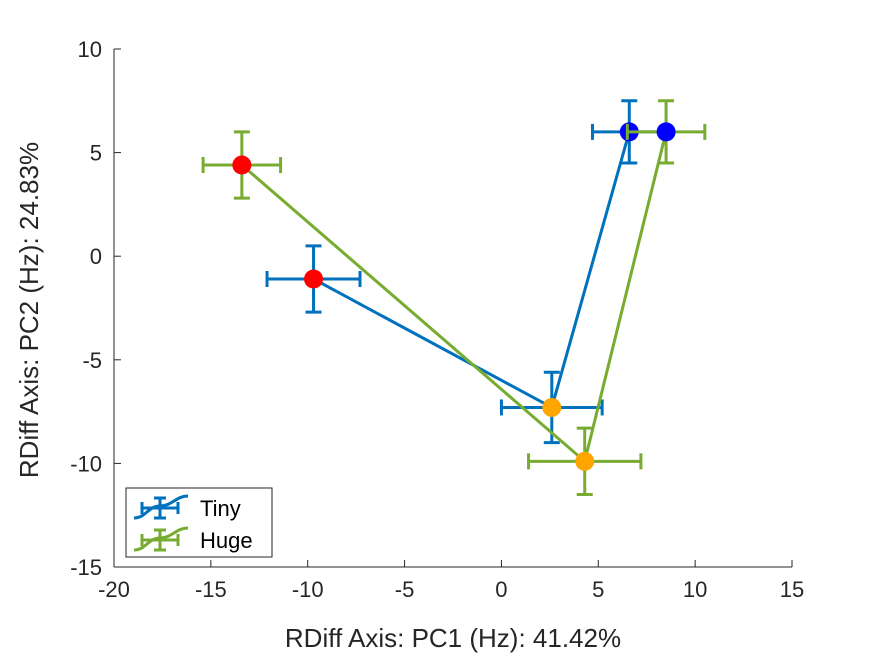 Image resolution: width=875 pixels, height=656 pixels. I want to click on x-tick-label: 0, so click(501, 589).